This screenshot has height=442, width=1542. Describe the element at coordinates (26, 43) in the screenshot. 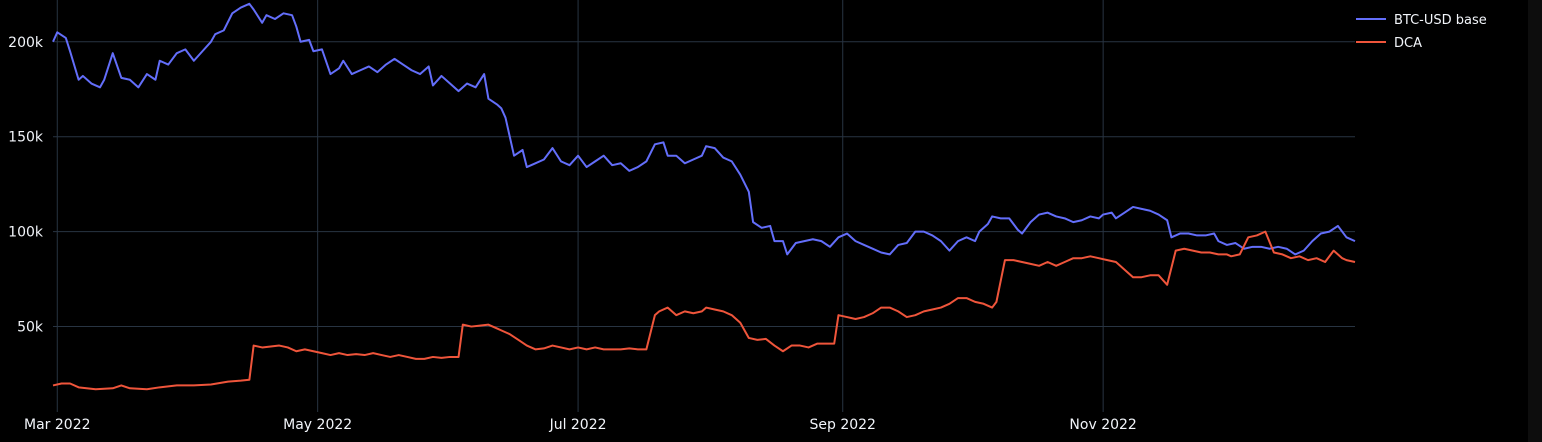

I see `y-tick-label: 200k` at that location.